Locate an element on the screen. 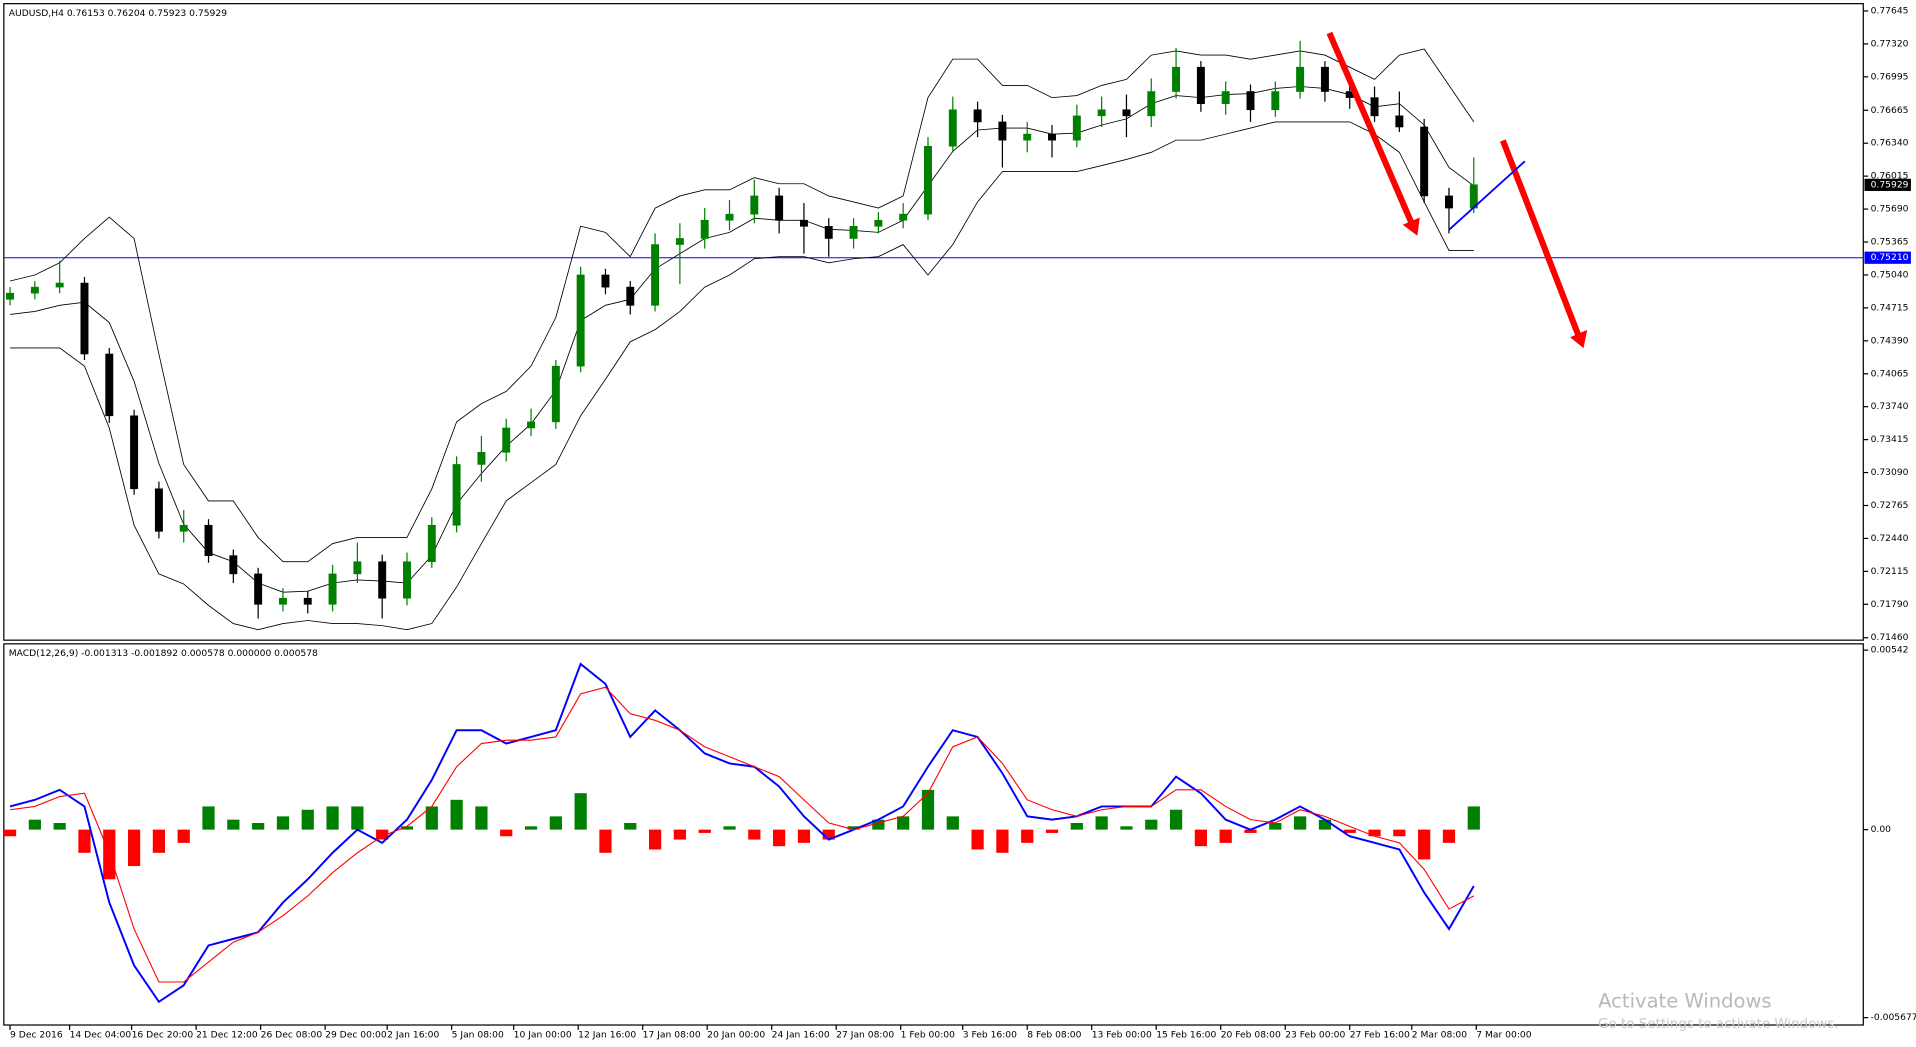  y-tick-label: 0.76995 is located at coordinates (1890, 76).